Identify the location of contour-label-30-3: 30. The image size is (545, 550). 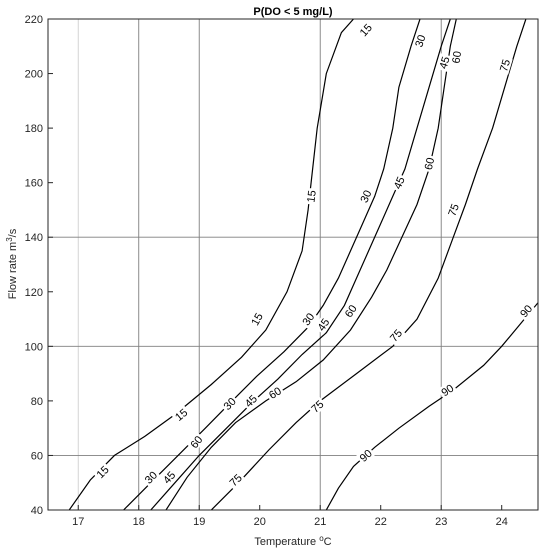
(308, 319).